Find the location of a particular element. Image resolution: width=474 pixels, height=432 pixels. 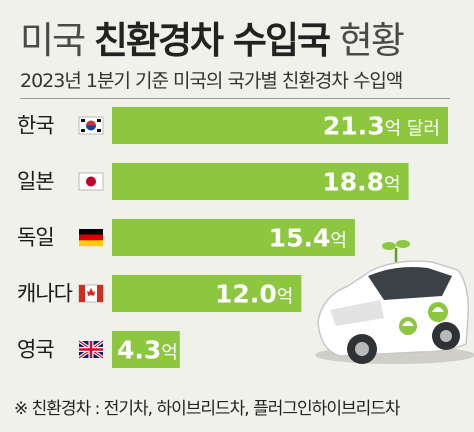

value-number: 15.4 is located at coordinates (300, 238).